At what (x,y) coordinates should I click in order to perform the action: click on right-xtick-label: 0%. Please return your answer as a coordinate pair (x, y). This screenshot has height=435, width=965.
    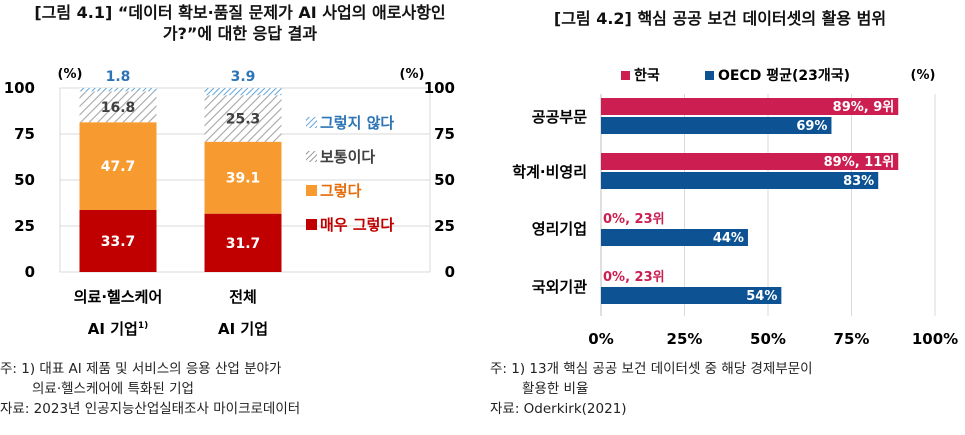
    Looking at the image, I should click on (600, 339).